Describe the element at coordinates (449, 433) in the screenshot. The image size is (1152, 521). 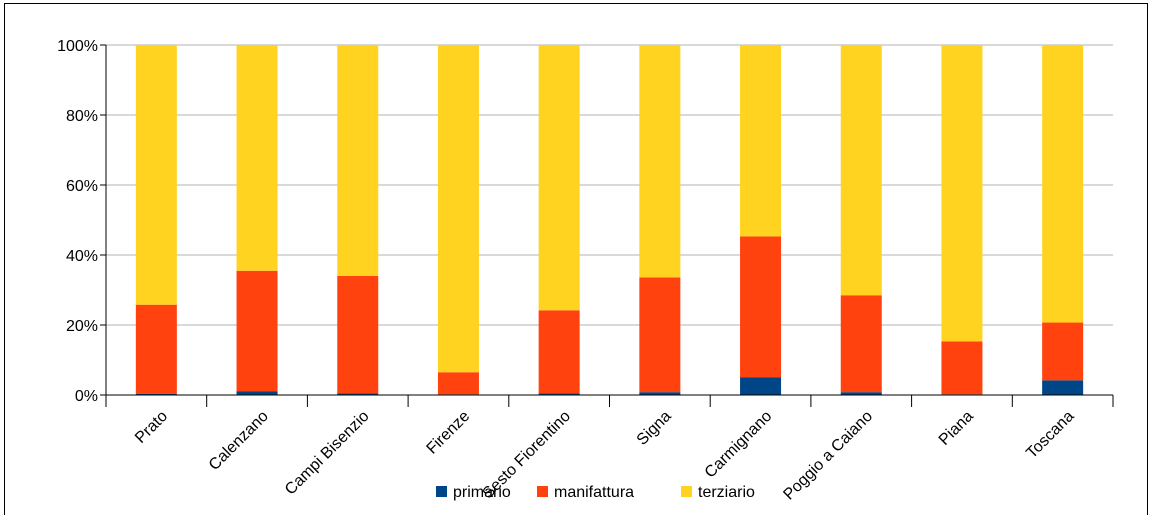
I see `x-tick-label: Firenze` at that location.